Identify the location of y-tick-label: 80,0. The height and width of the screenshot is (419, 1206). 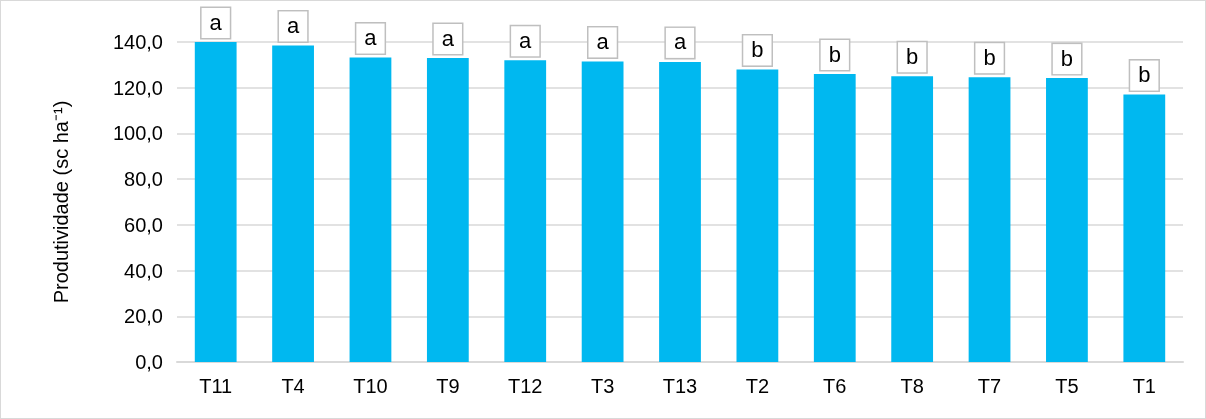
(143, 179).